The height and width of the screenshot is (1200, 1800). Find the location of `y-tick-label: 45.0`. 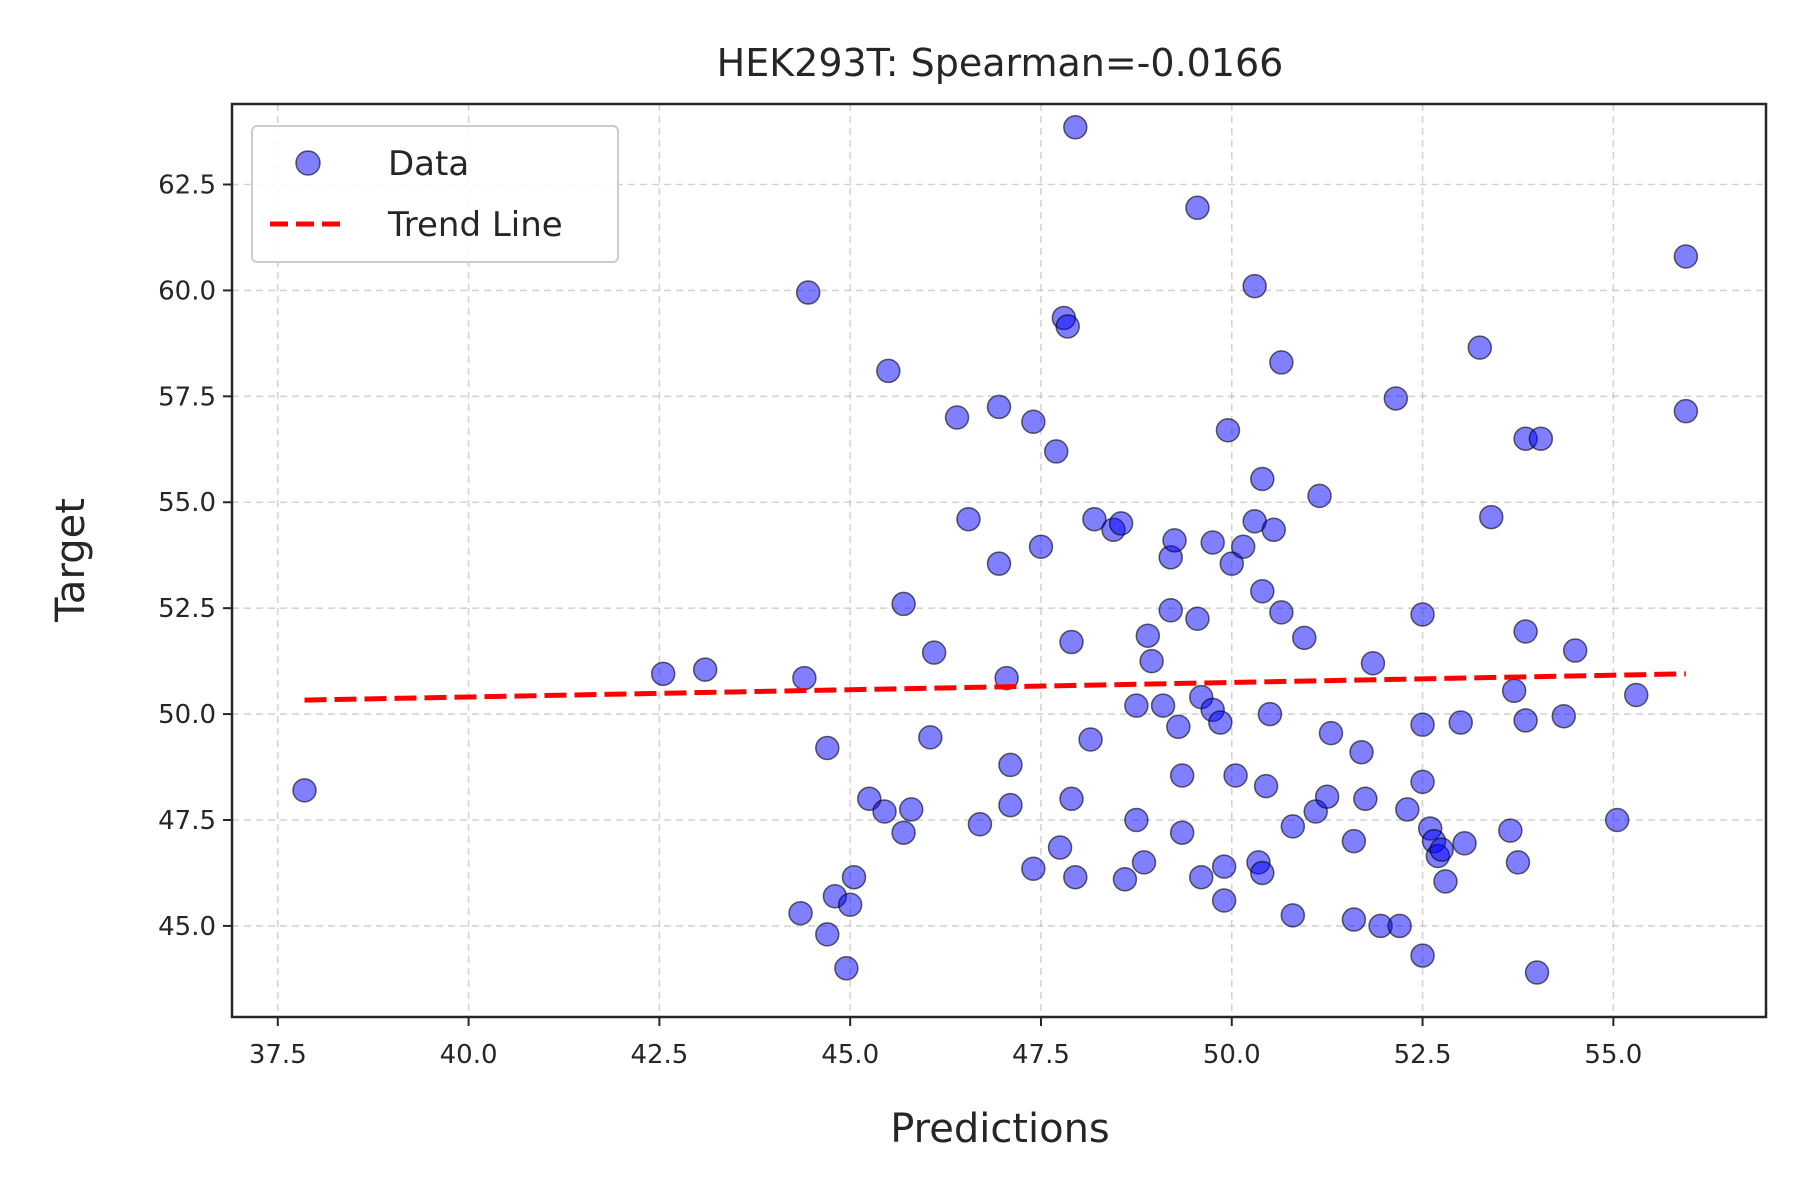

y-tick-label: 45.0 is located at coordinates (187, 927).